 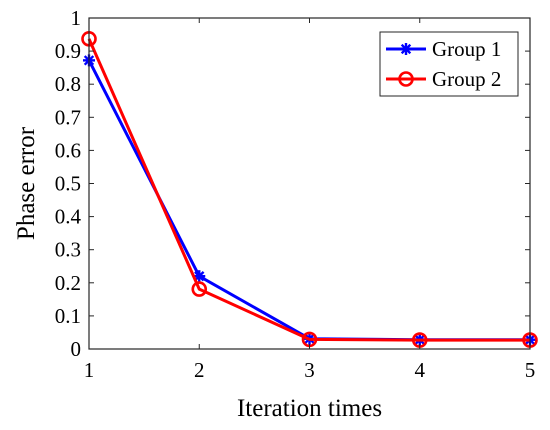 What do you see at coordinates (68, 117) in the screenshot?
I see `y-tick-label: 0.7` at bounding box center [68, 117].